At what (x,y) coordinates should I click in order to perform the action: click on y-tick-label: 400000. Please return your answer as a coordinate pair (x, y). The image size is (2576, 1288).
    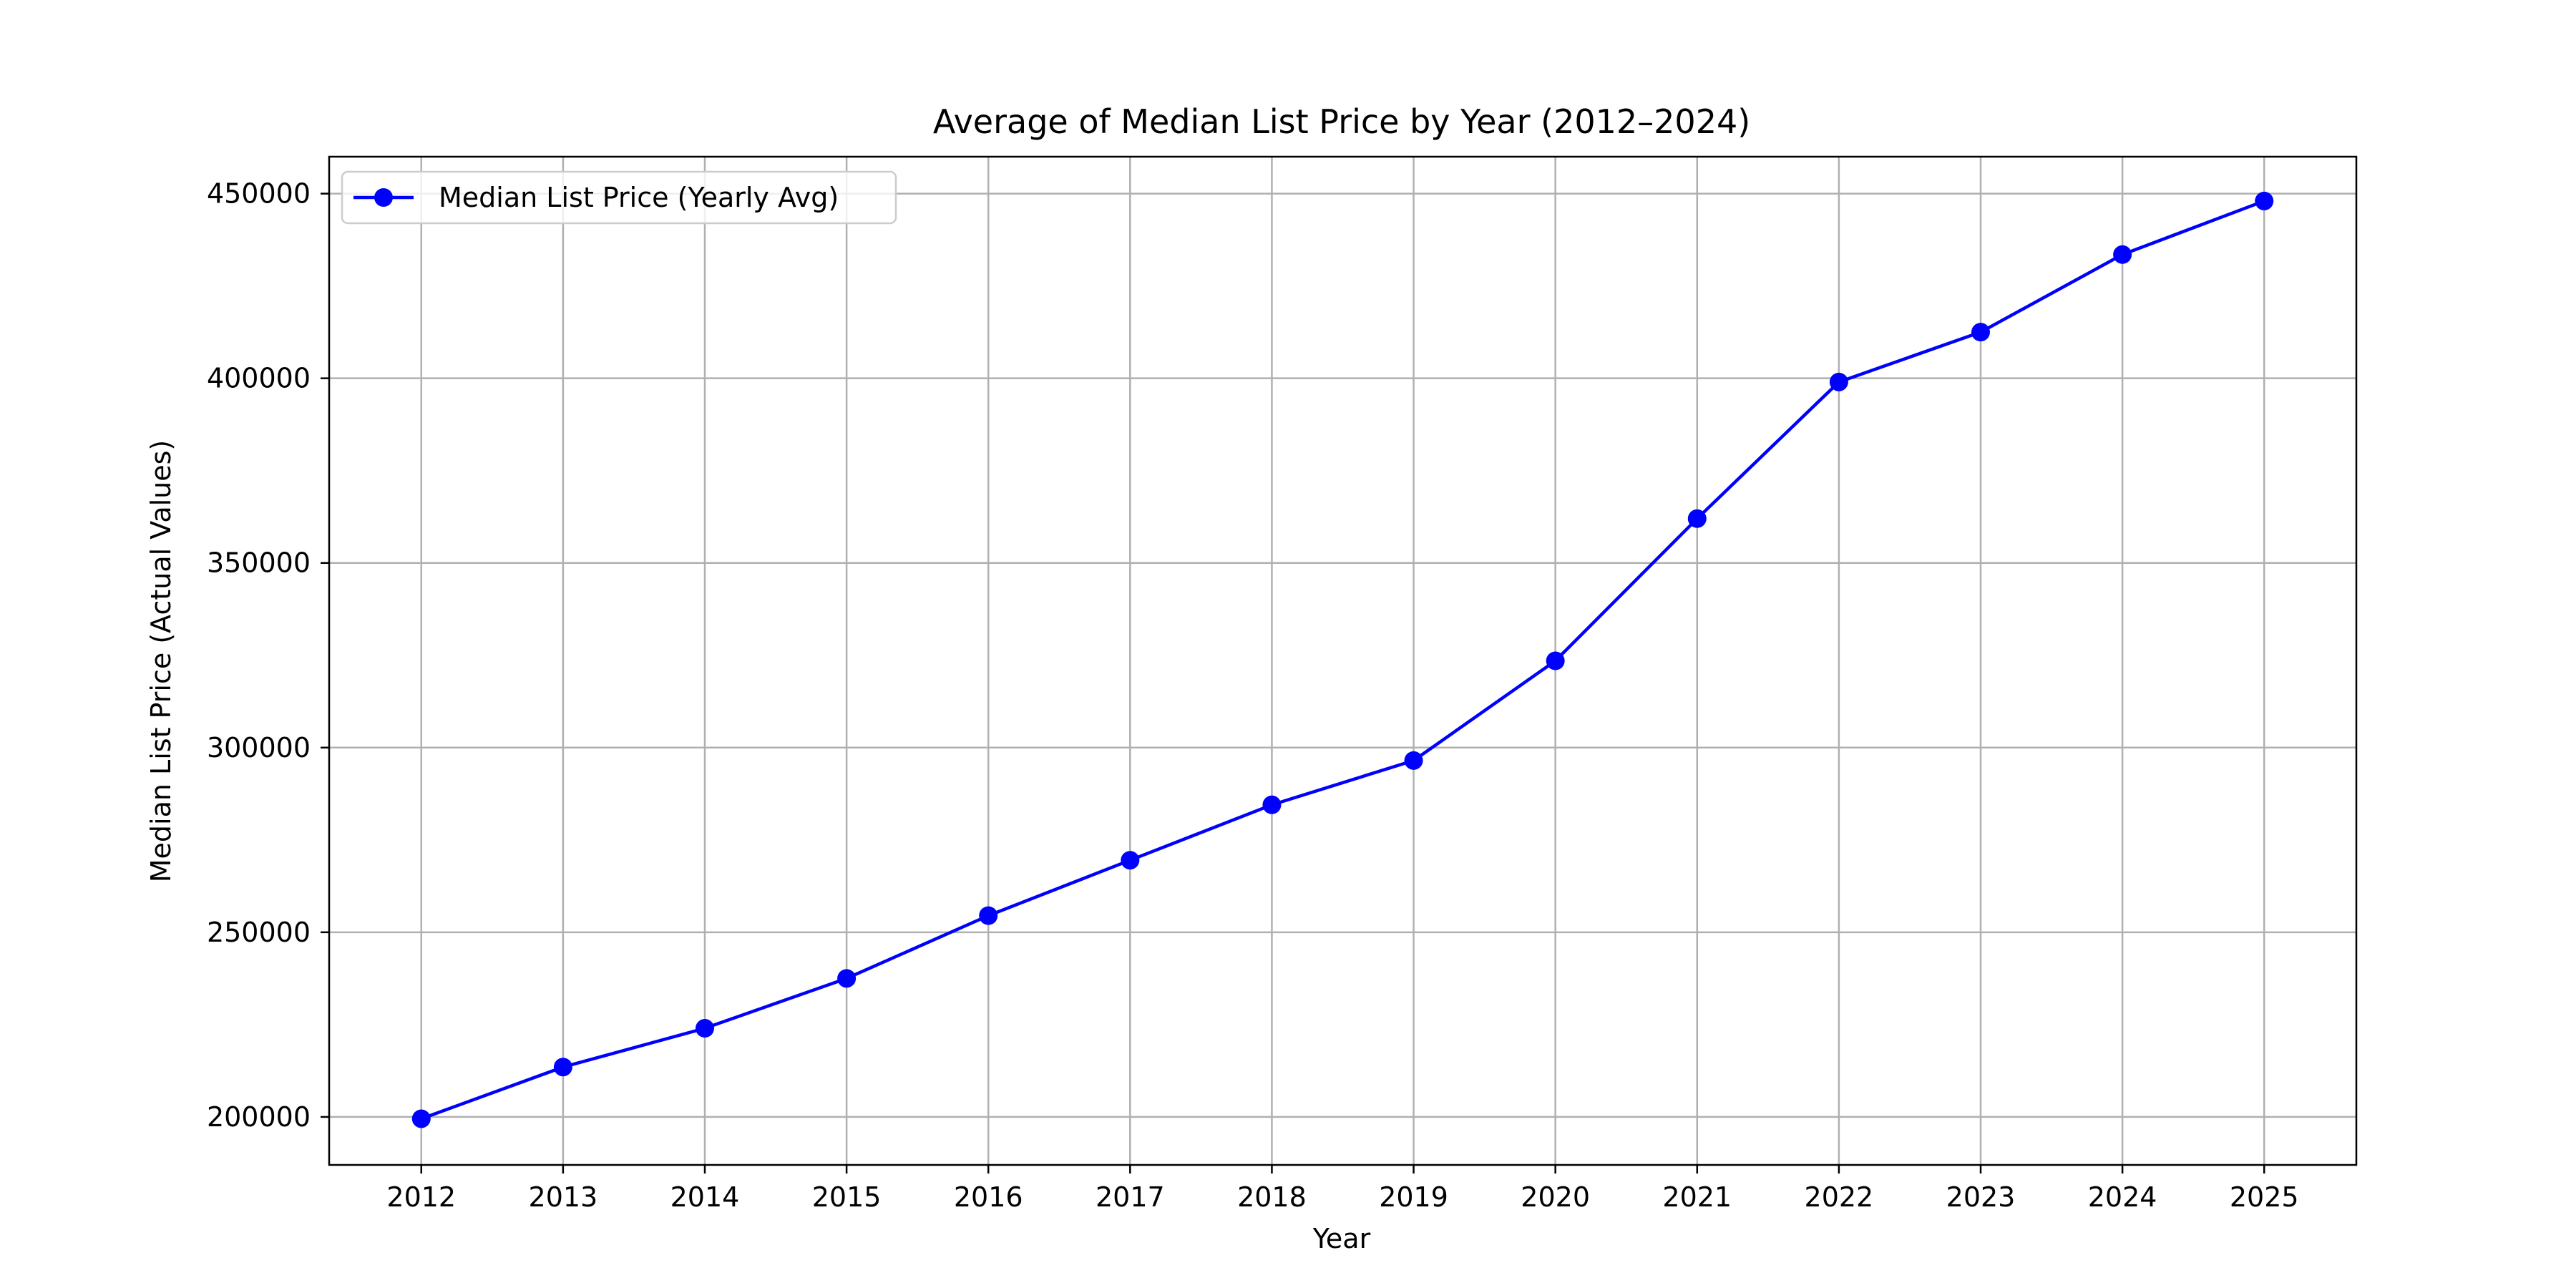
    Looking at the image, I should click on (259, 378).